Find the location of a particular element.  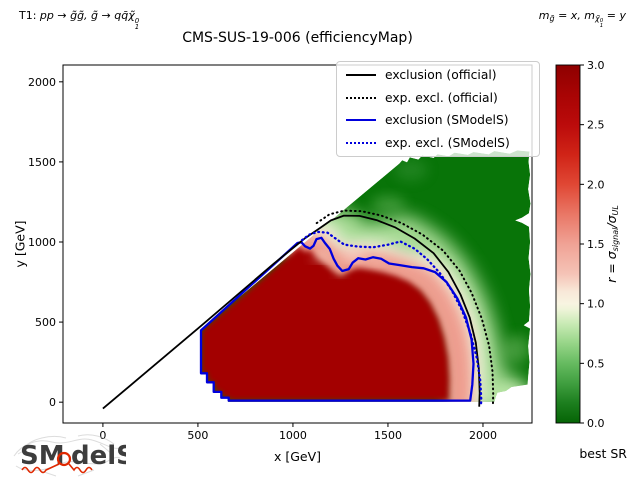

y-tick-label: 2000 is located at coordinates (42, 82).